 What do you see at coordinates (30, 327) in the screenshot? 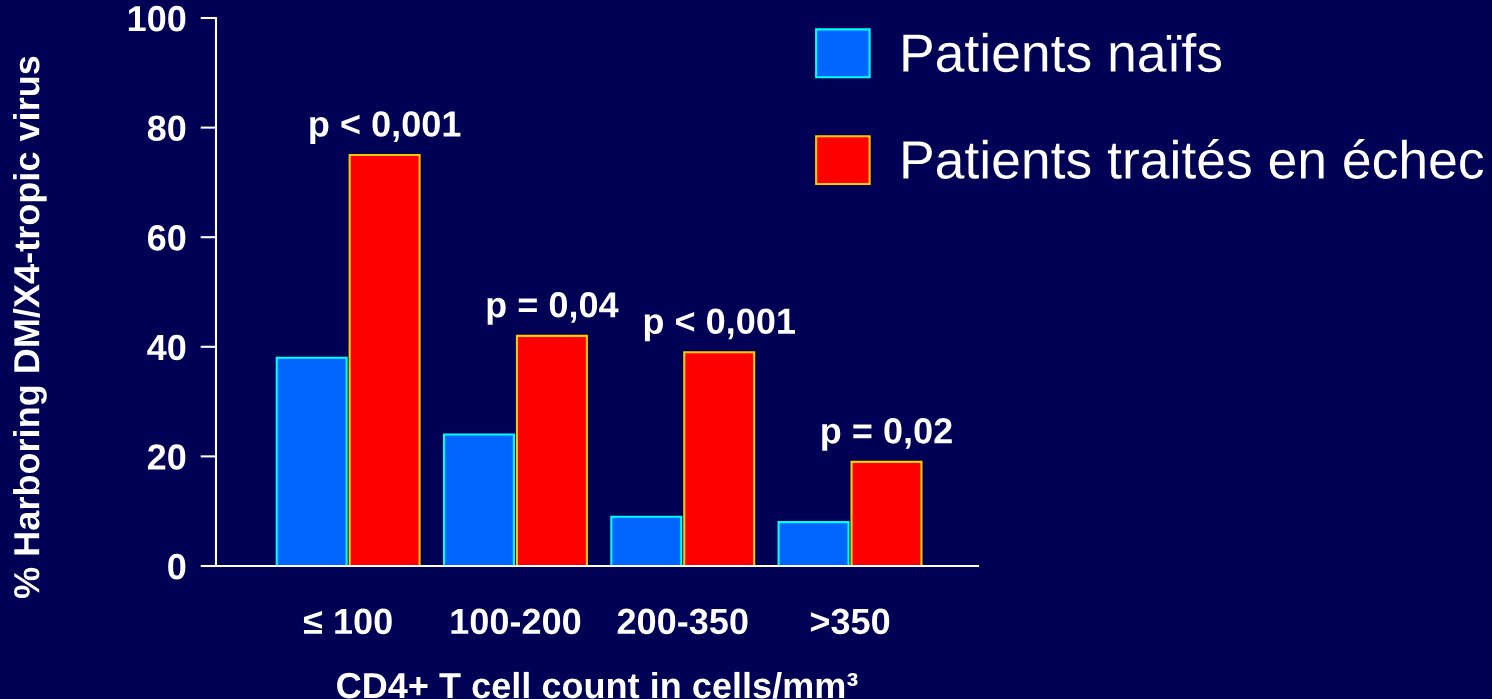
I see `y-axis-title: % Harboring DM/X4-tropic virus` at bounding box center [30, 327].